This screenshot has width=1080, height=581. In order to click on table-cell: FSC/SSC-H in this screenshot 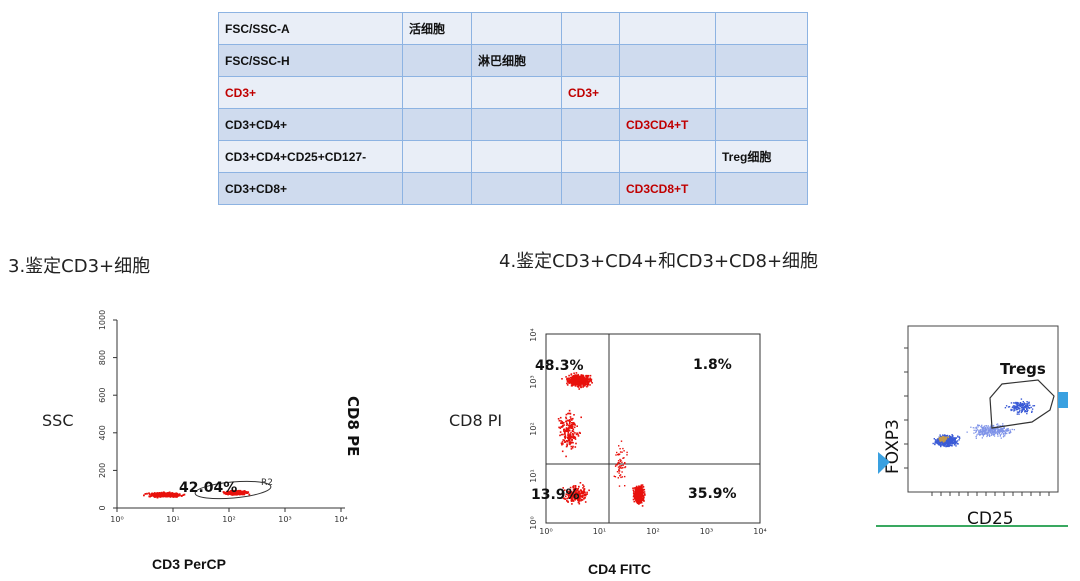, I will do `click(310, 60)`.